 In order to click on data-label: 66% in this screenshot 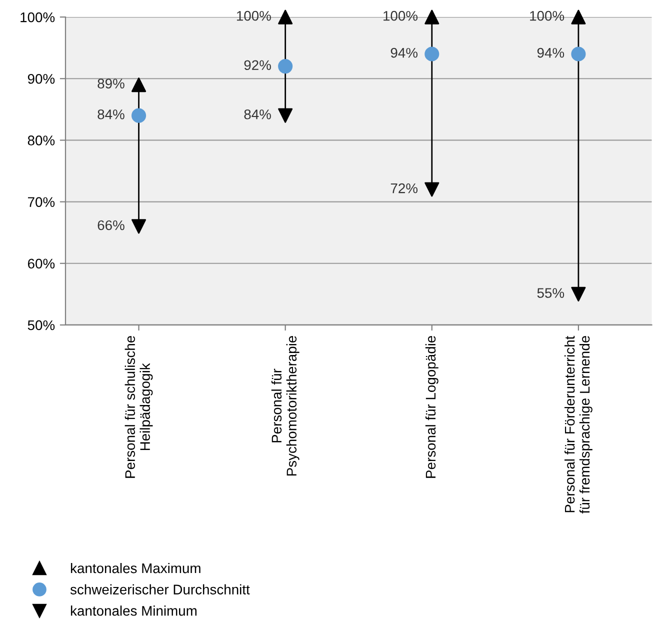, I will do `click(111, 225)`.